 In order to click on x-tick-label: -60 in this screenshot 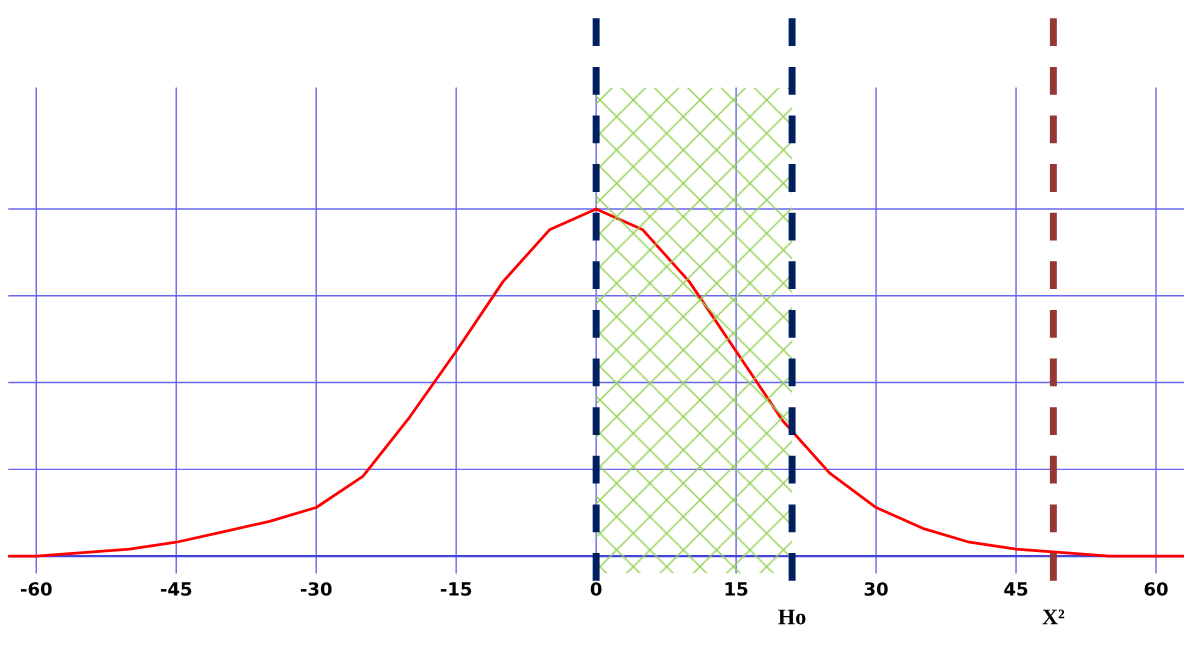, I will do `click(36, 589)`.